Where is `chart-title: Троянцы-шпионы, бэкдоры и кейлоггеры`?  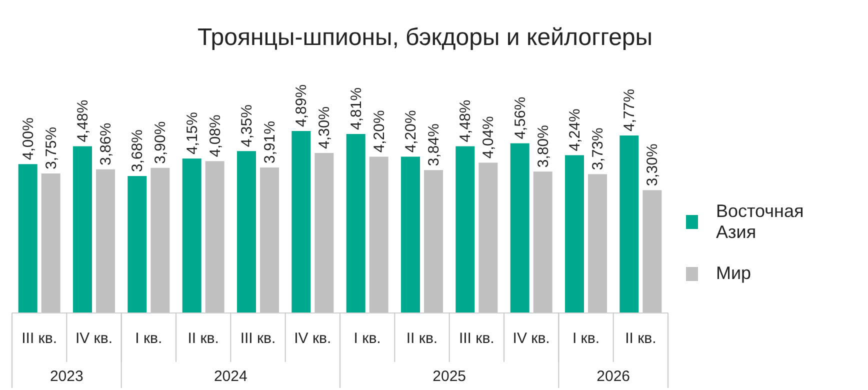 chart-title: Троянцы-шпионы, бэкдоры и кейлоггеры is located at coordinates (425, 37).